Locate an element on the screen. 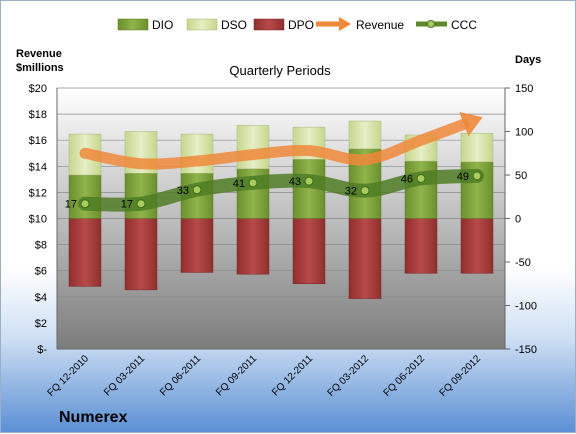 The image size is (576, 434). legend-item-dio: DIO is located at coordinates (145, 25).